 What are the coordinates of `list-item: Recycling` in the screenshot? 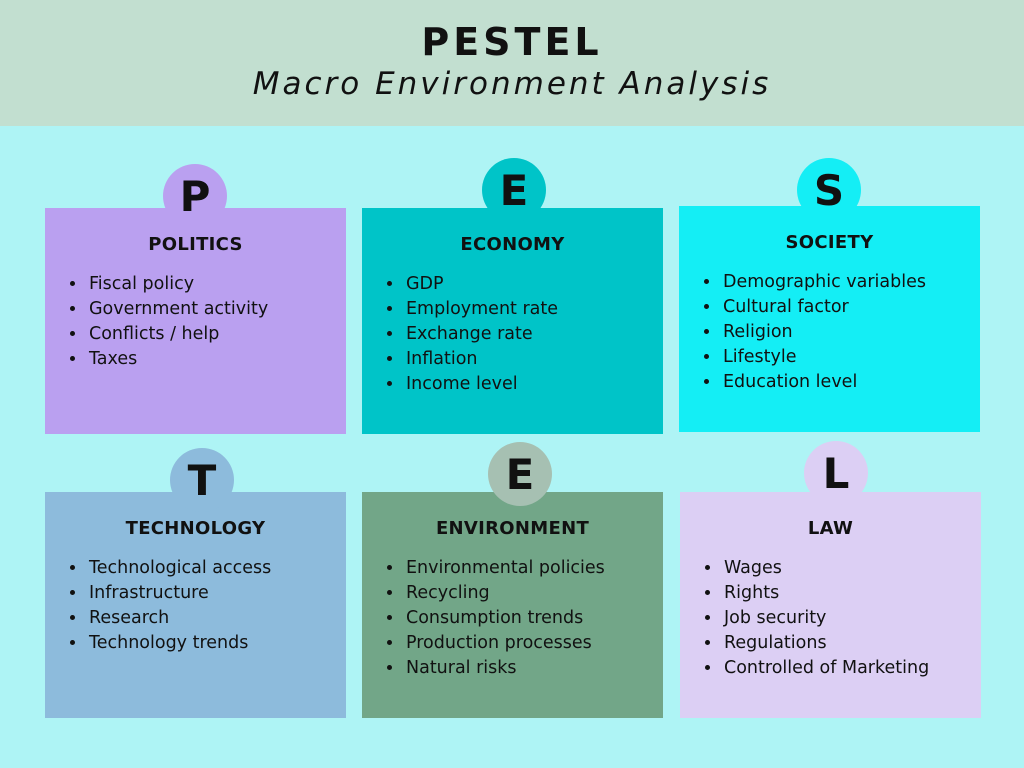 It's located at (504, 593).